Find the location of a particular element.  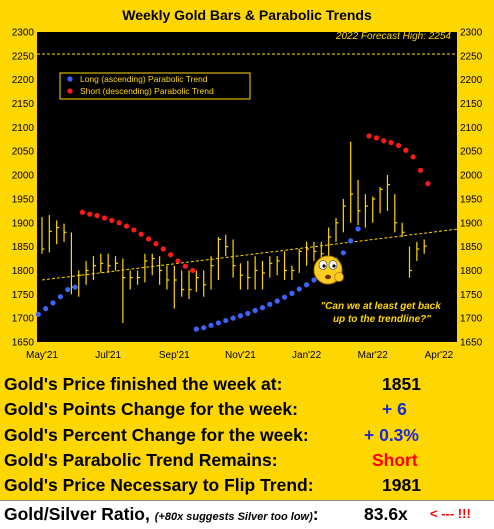

x-tick-label: Sep'21 is located at coordinates (174, 355).